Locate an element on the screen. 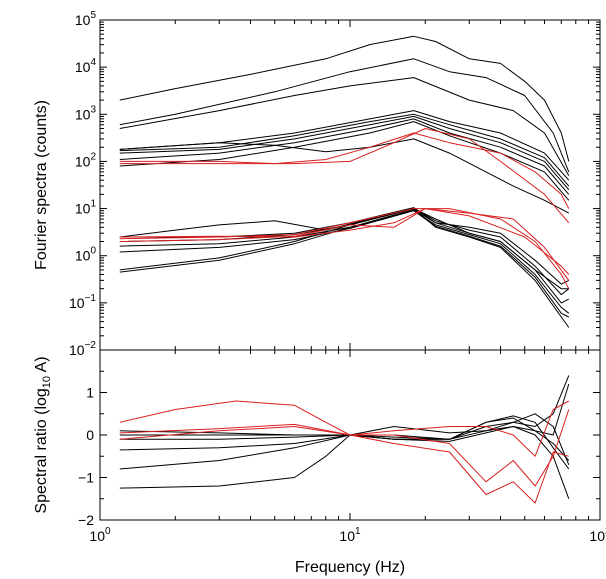 This screenshot has height=579, width=606. top-y-tick-label: 10³ is located at coordinates (86, 113).